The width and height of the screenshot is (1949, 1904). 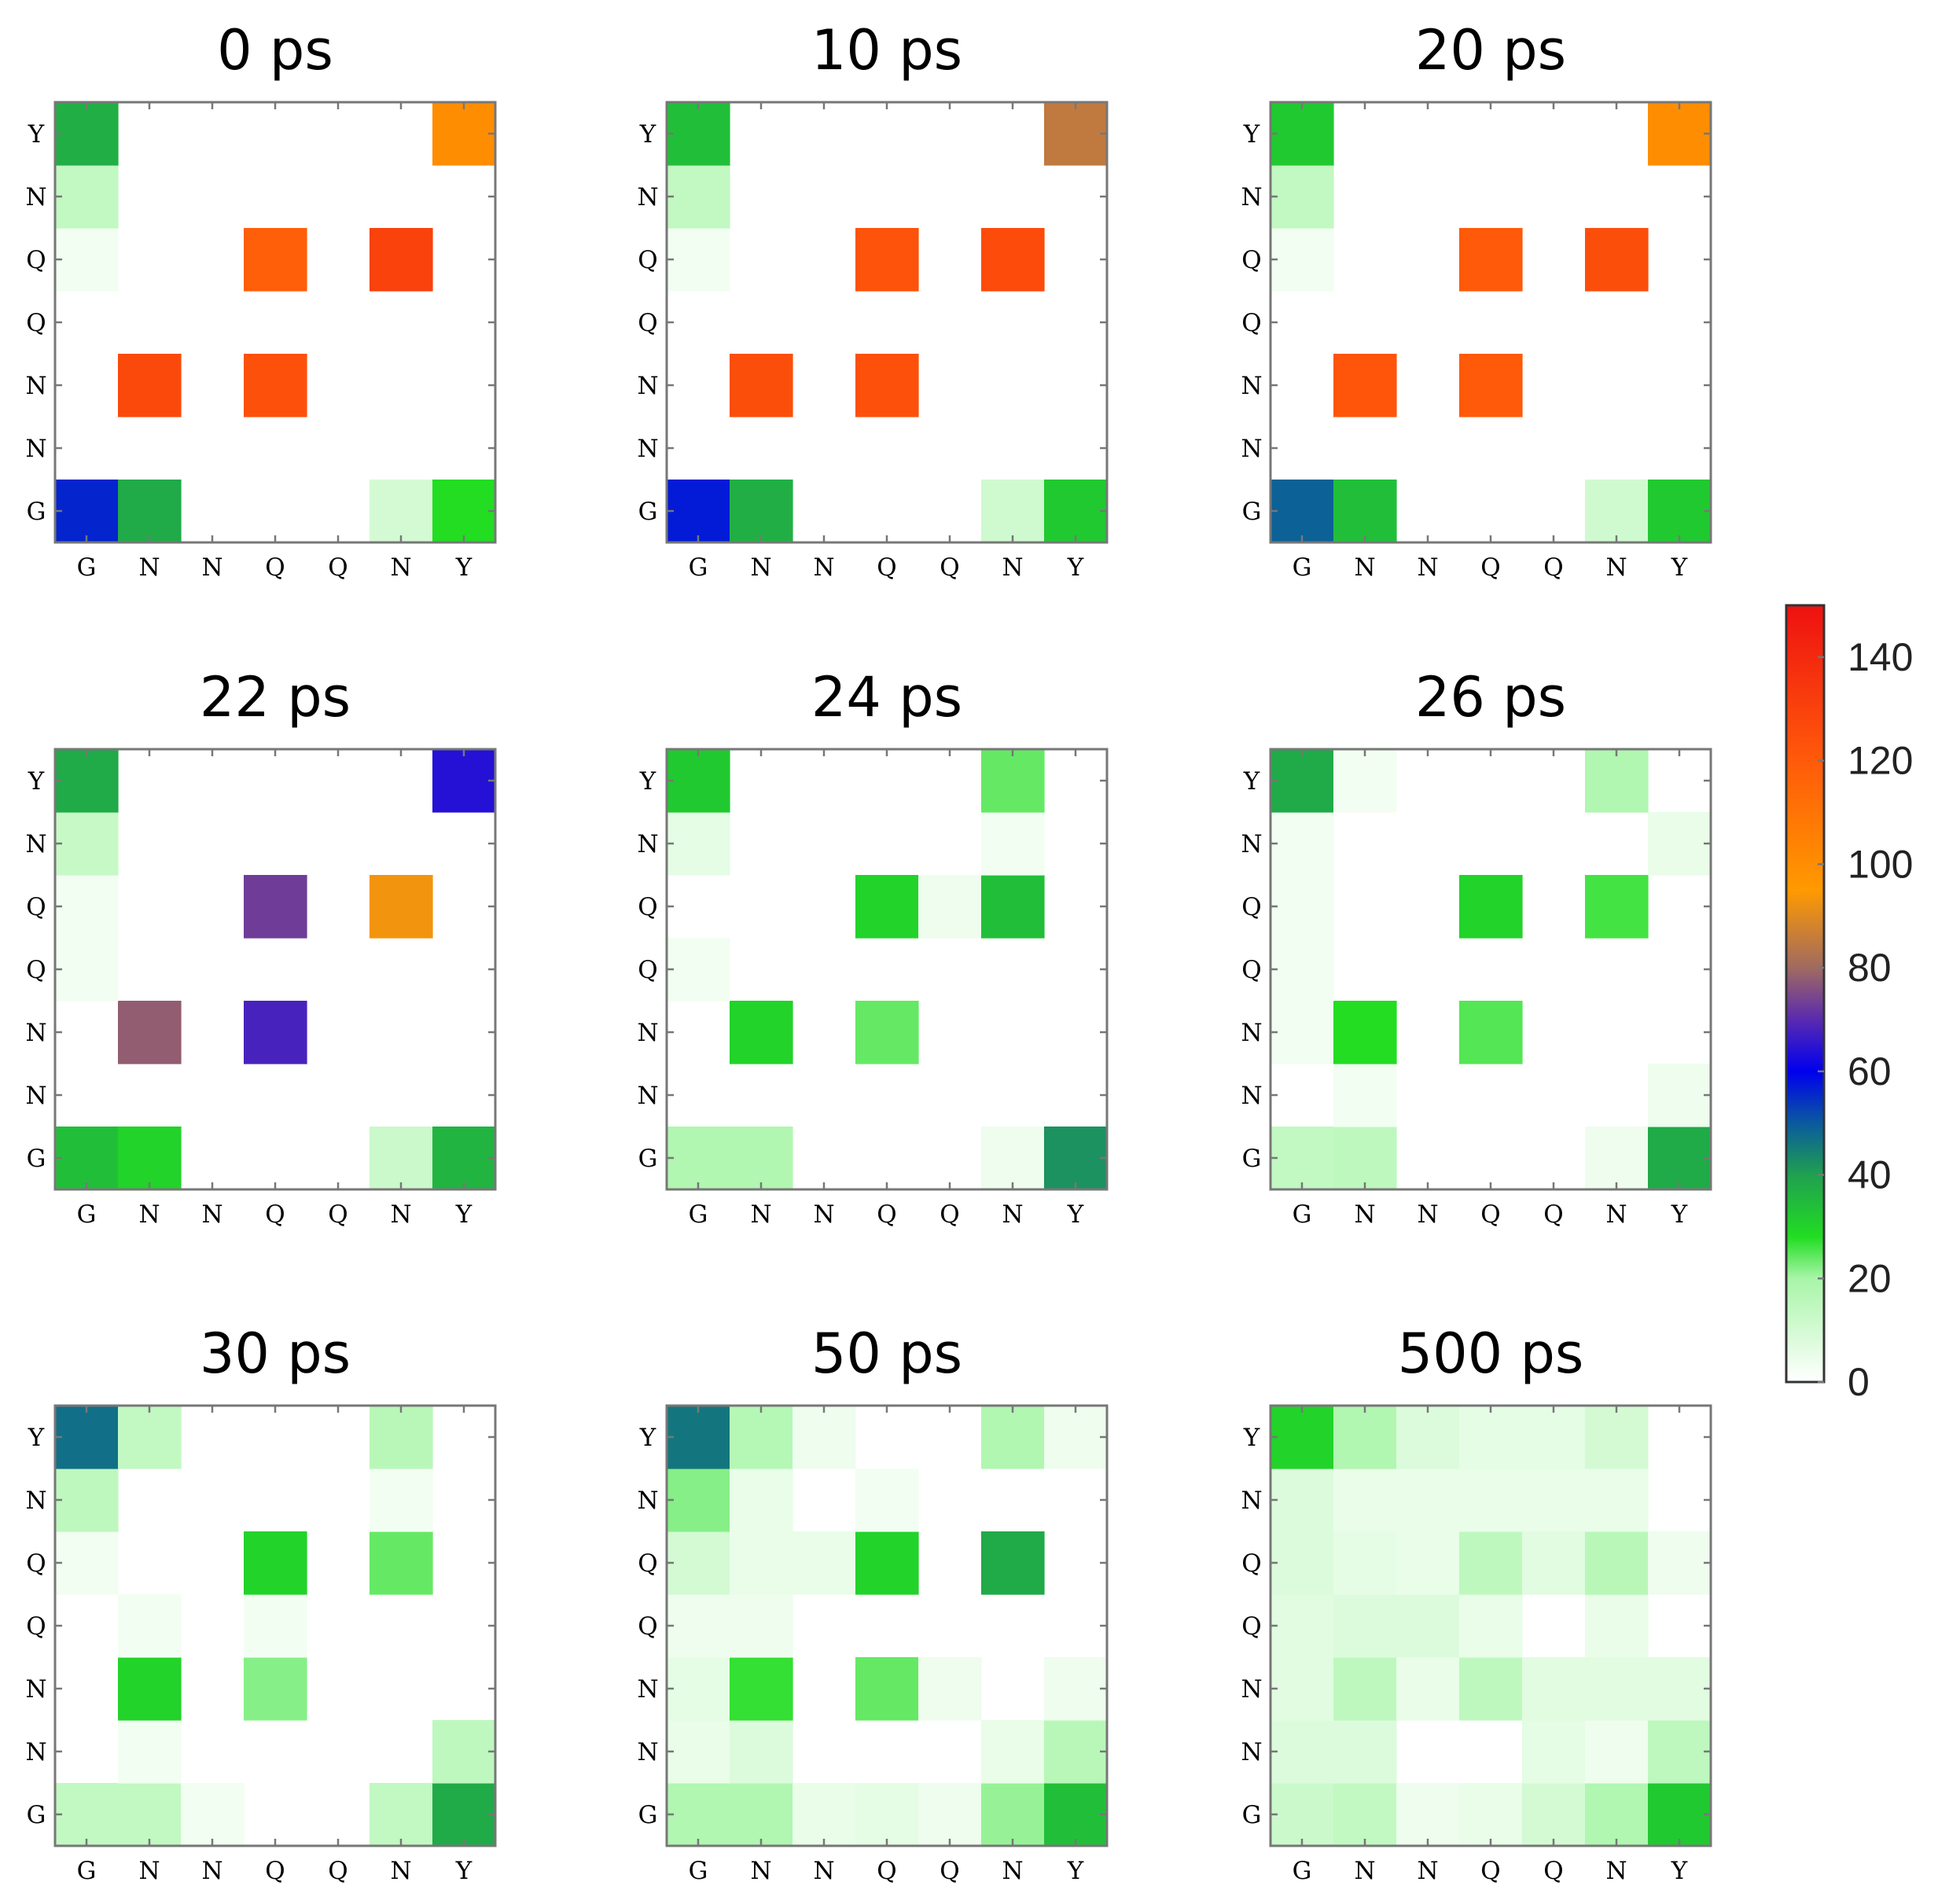 What do you see at coordinates (1859, 1382) in the screenshot?
I see `colorbar-tick-label: 0` at bounding box center [1859, 1382].